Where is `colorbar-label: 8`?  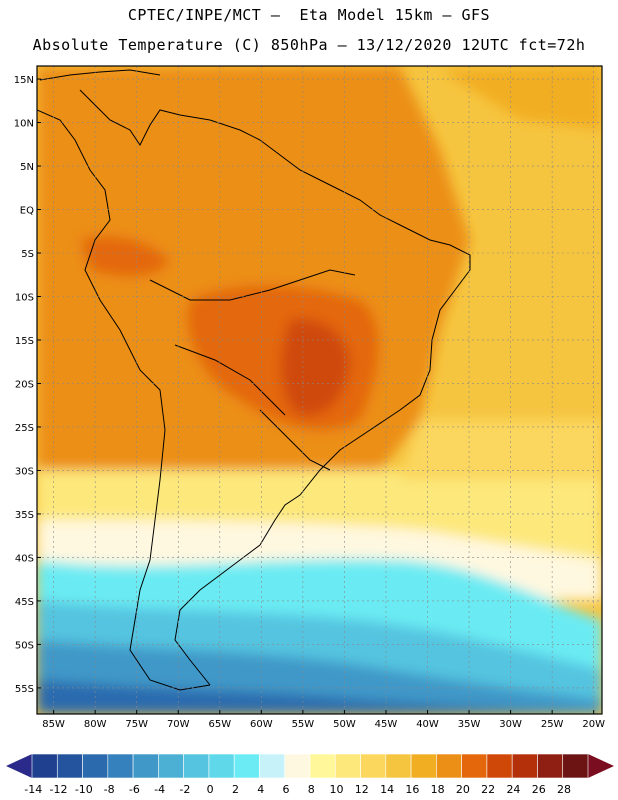 colorbar-label: 8 is located at coordinates (311, 789).